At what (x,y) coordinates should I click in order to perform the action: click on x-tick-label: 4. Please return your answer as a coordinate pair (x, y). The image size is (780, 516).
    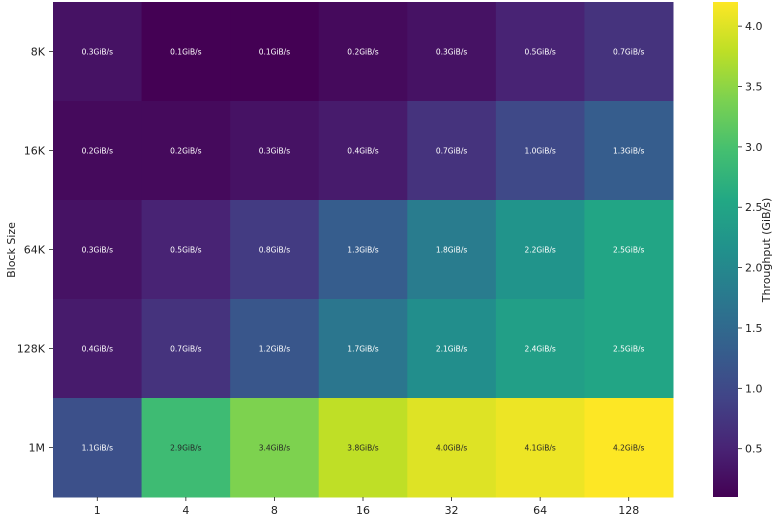
    Looking at the image, I should click on (185, 510).